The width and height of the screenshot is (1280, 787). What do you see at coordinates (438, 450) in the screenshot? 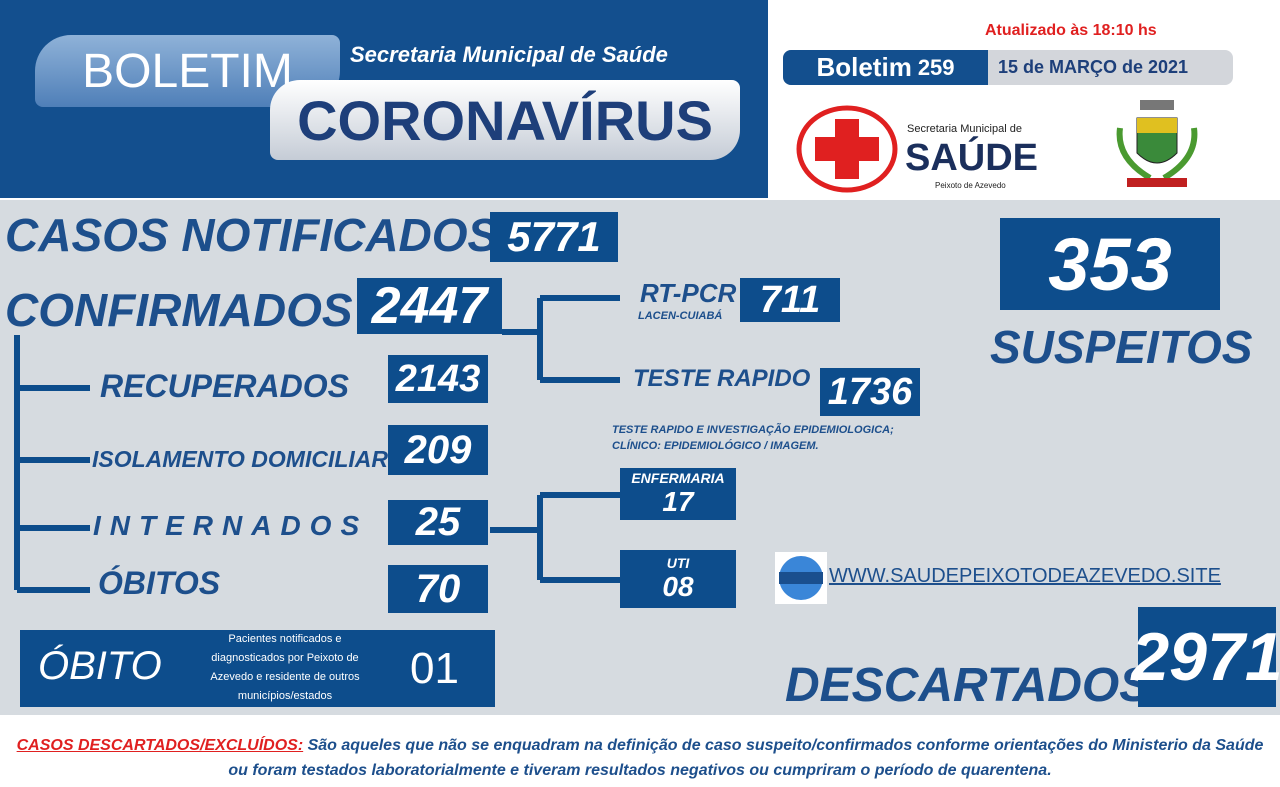
I see `isolamento-value: 209` at bounding box center [438, 450].